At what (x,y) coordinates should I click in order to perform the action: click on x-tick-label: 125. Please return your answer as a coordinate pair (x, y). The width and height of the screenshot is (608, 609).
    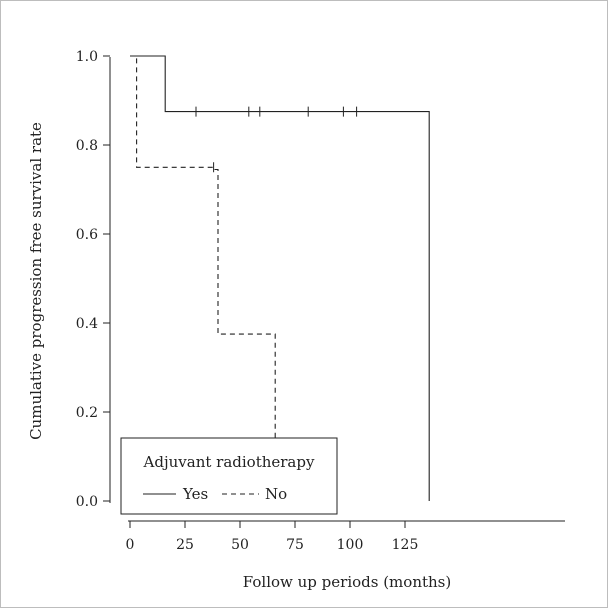
    Looking at the image, I should click on (405, 545).